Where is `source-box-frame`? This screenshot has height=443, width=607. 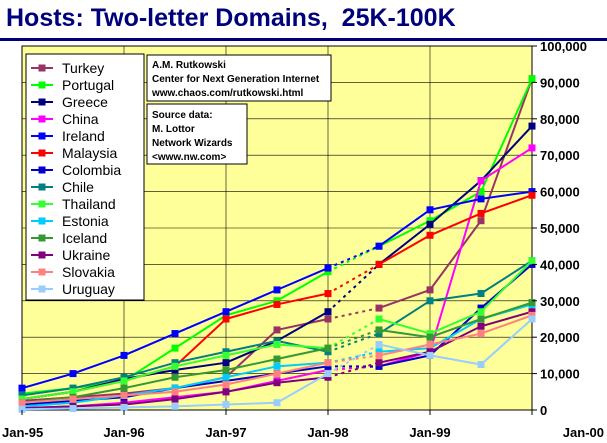
source-box-frame is located at coordinates (197, 134).